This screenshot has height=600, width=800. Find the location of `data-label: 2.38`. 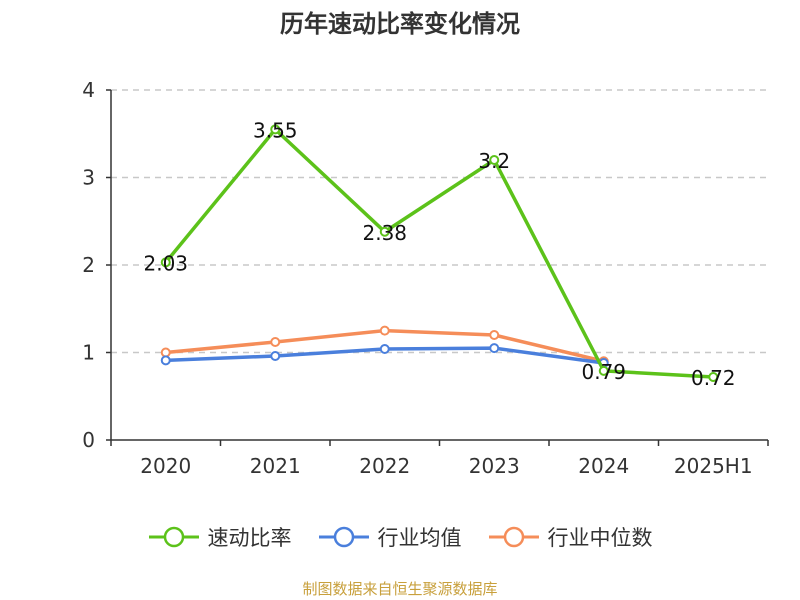

data-label: 2.38 is located at coordinates (384, 233).